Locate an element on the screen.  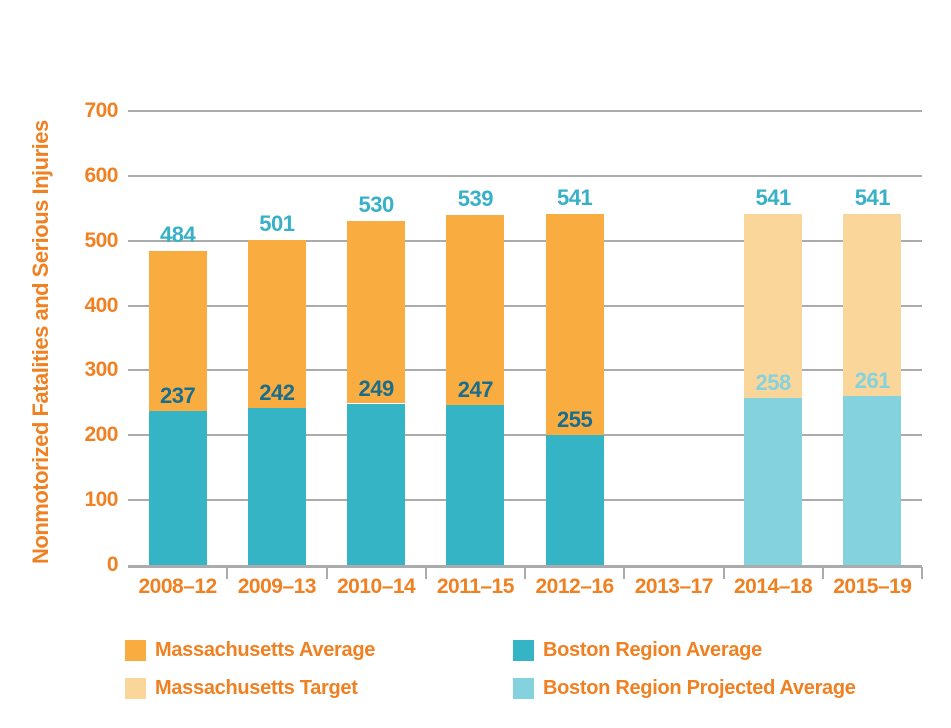
y-axis-tick-label: 0 is located at coordinates (112, 564).